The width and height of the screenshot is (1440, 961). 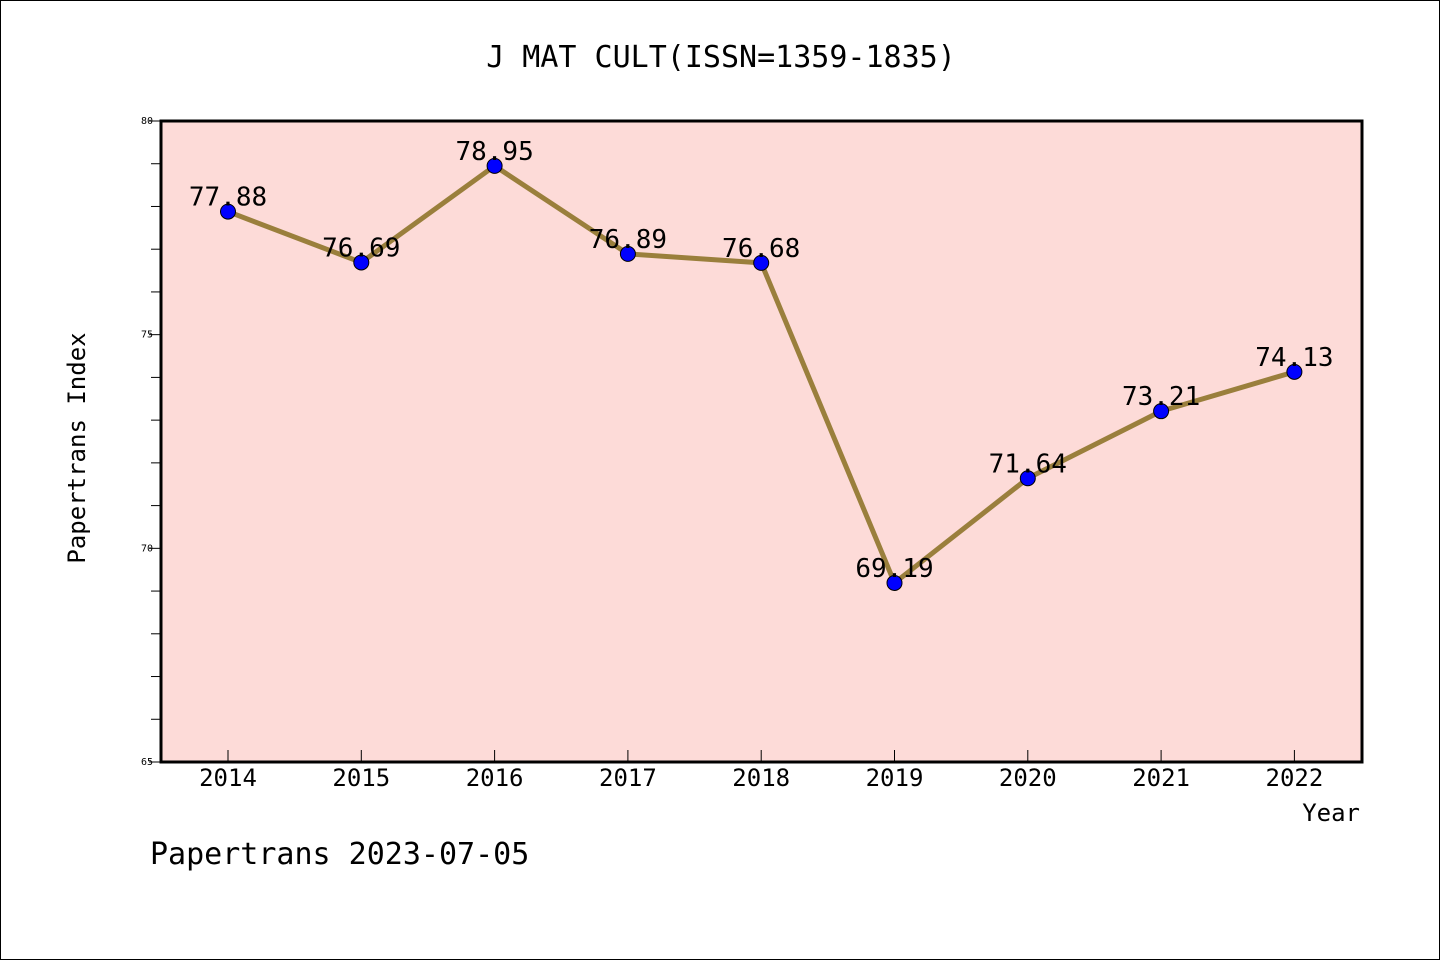 What do you see at coordinates (147, 121) in the screenshot?
I see `y-tick-label: 80` at bounding box center [147, 121].